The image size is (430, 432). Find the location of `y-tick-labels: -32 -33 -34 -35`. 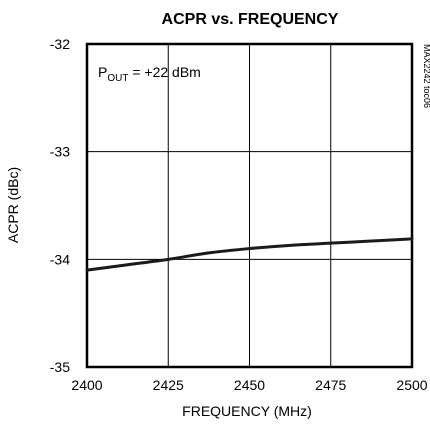

y-tick-labels: -32 -33 -34 -35 is located at coordinates (60, 205).